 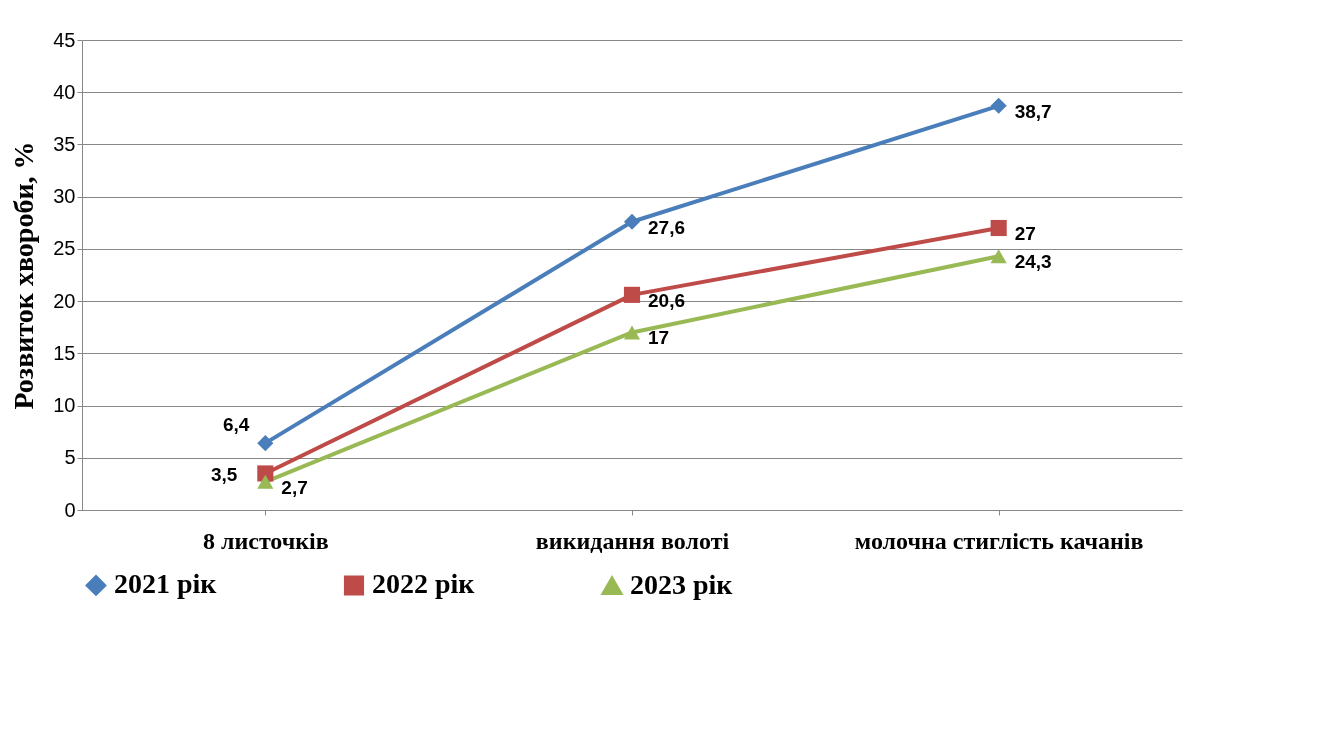 I want to click on legend-label: 2023 рік, so click(x=682, y=585).